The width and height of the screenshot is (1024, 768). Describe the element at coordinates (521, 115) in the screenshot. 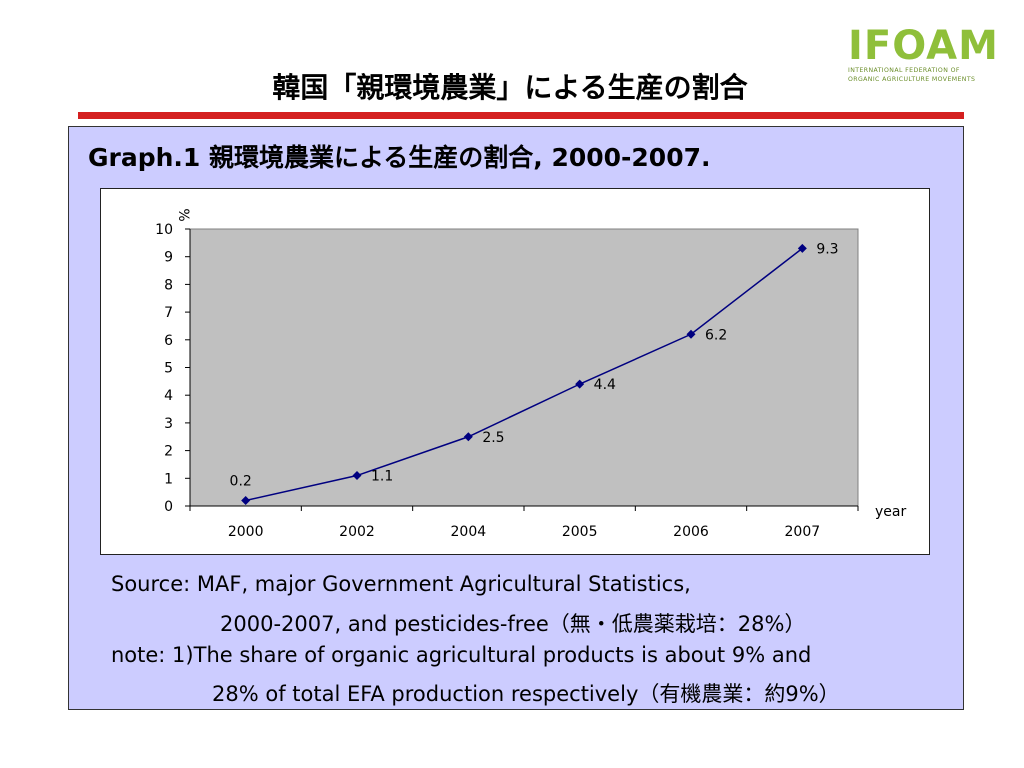

I see `title-divider` at that location.